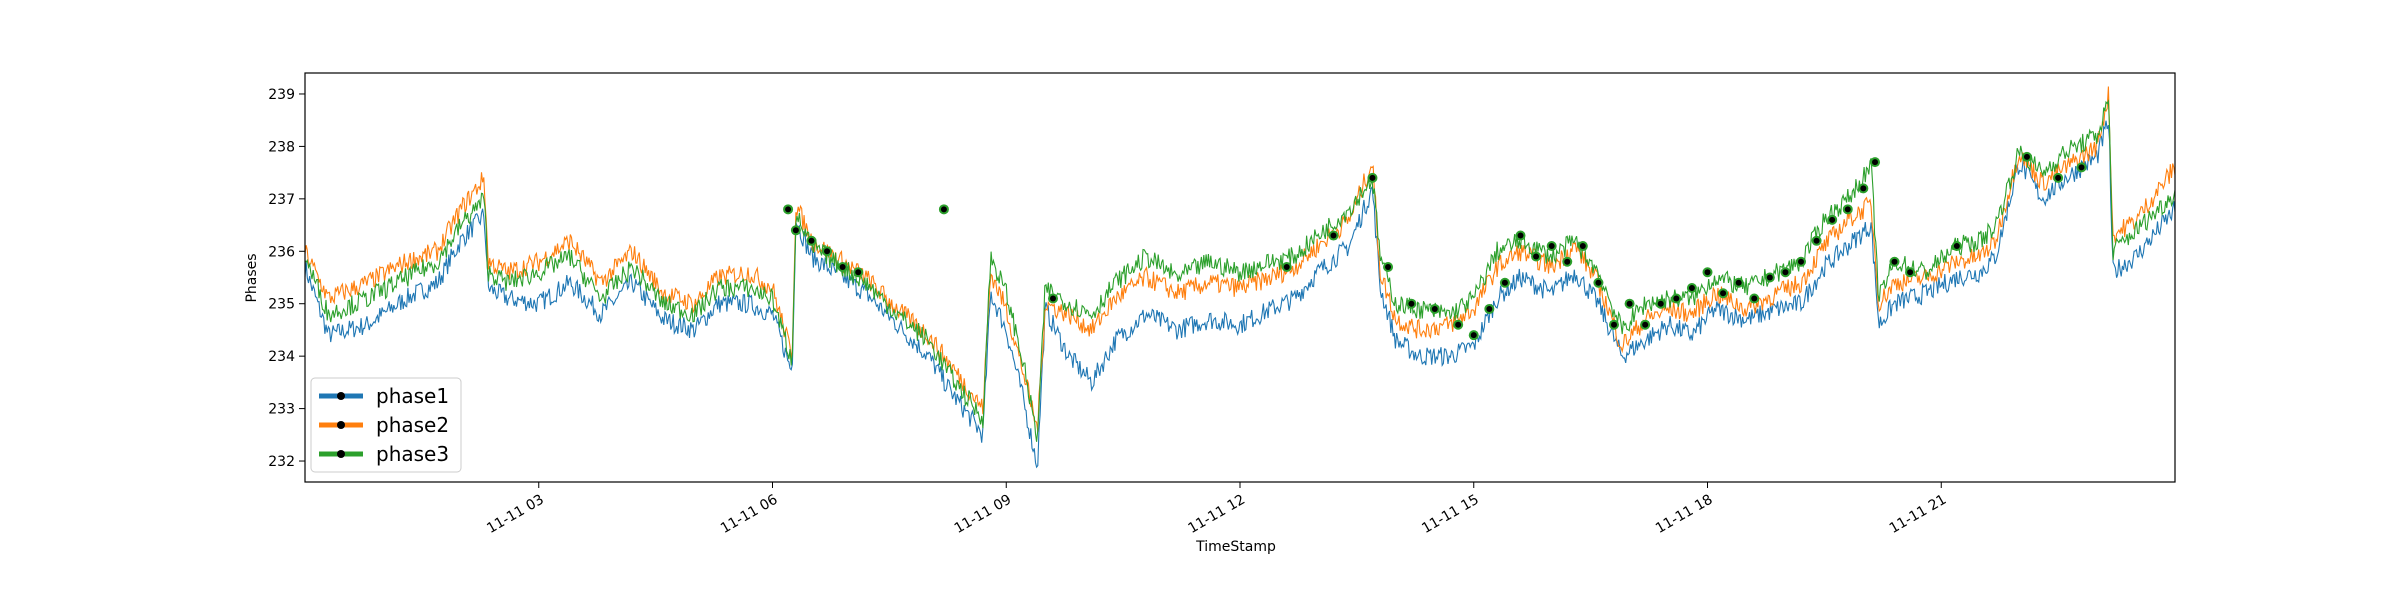 This screenshot has height=604, width=2400. What do you see at coordinates (281, 357) in the screenshot?
I see `y-tick-label: 234` at bounding box center [281, 357].